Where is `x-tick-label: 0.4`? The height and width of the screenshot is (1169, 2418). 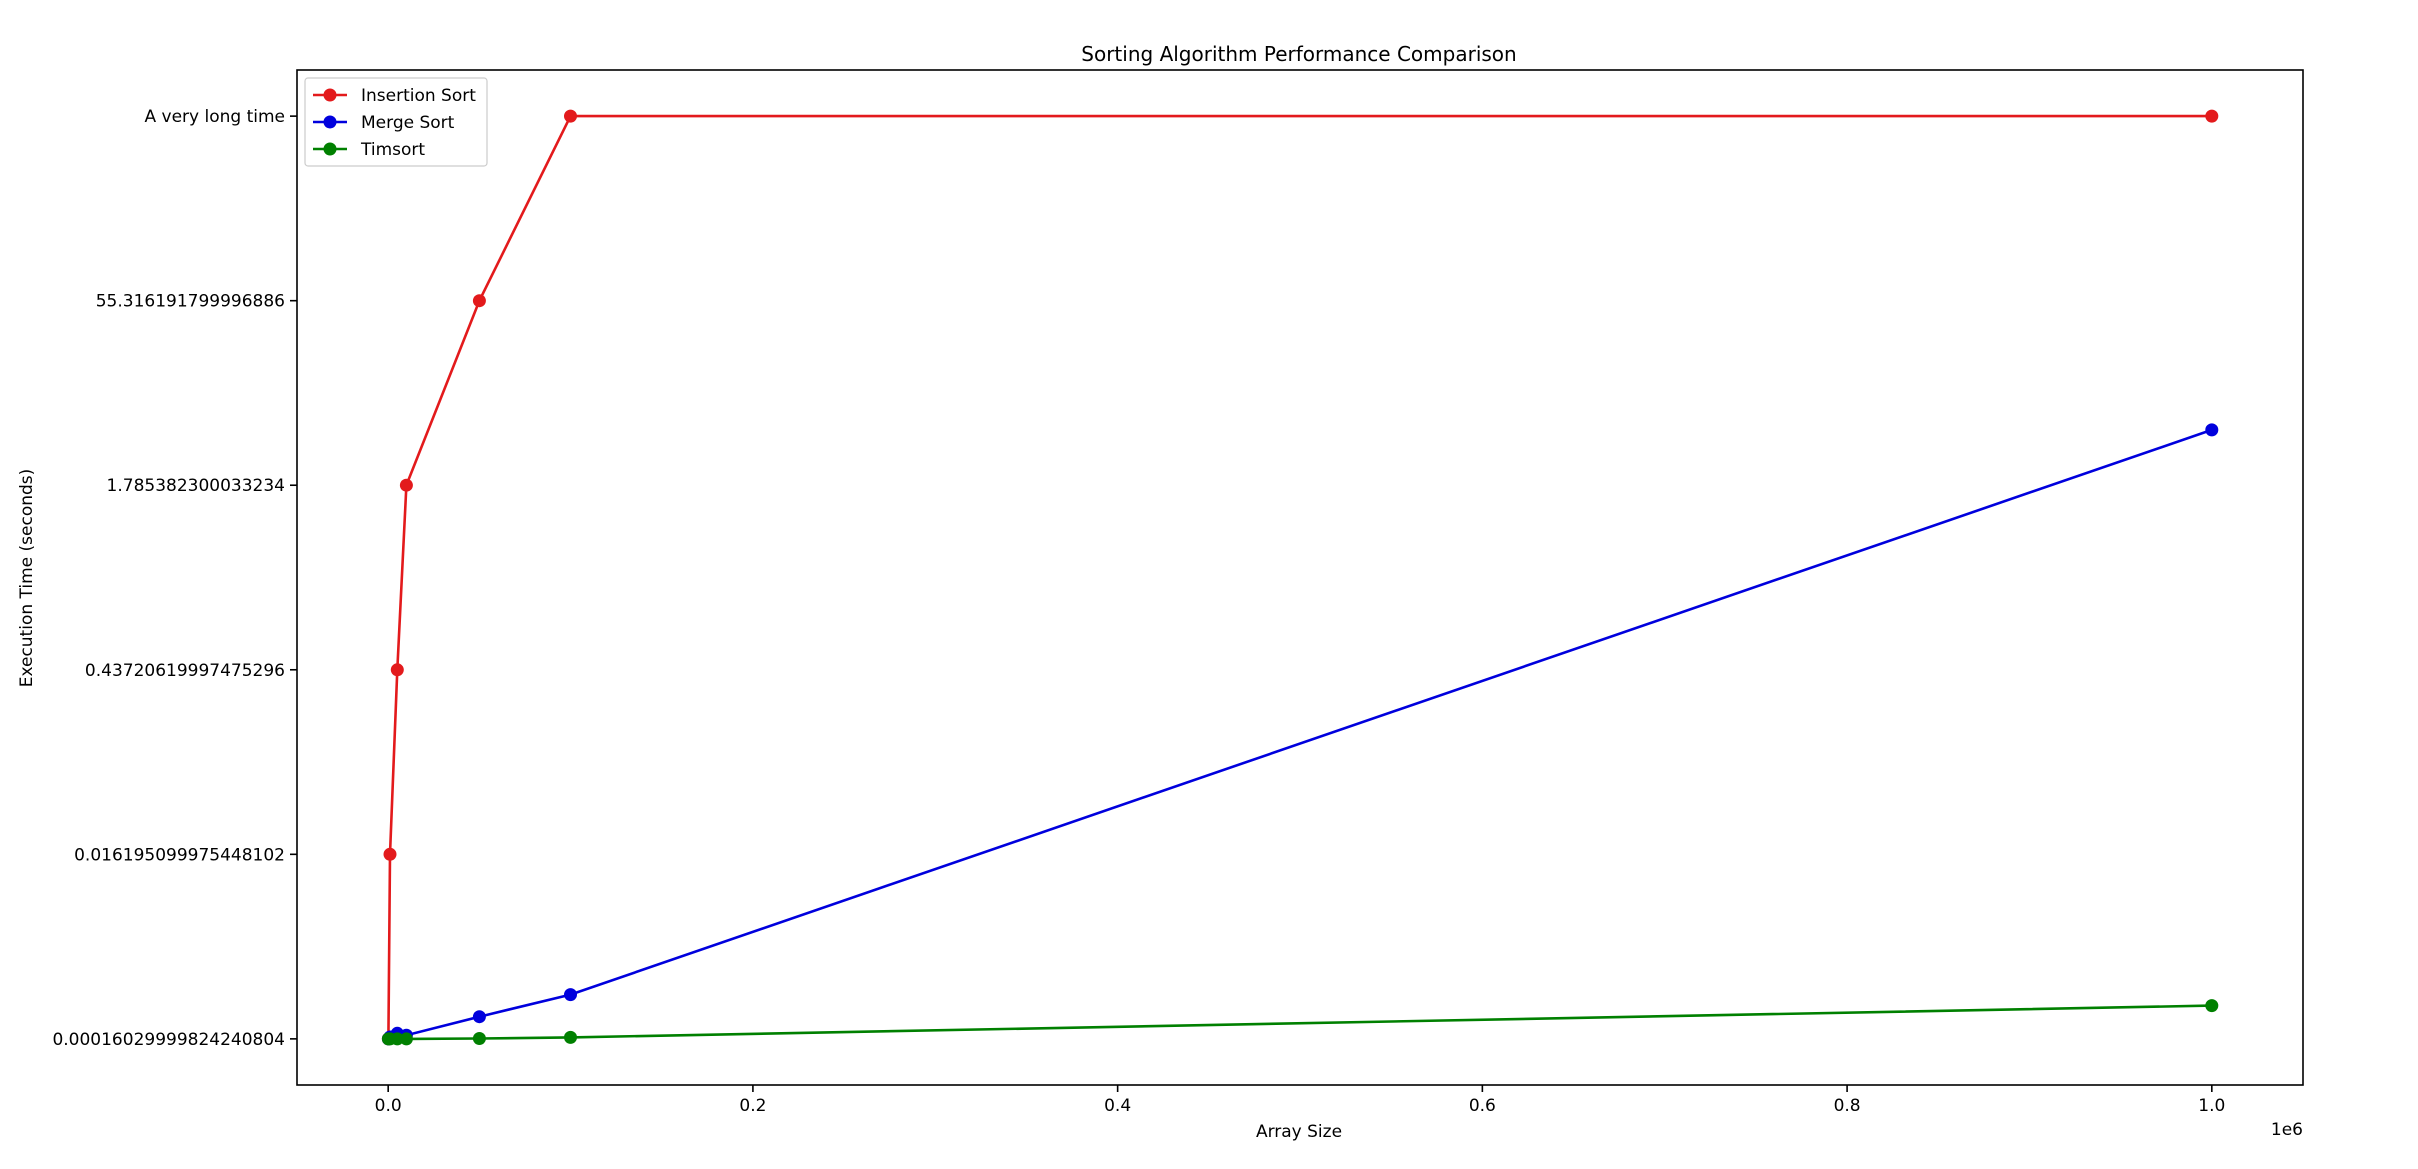 x-tick-label: 0.4 is located at coordinates (1117, 1106).